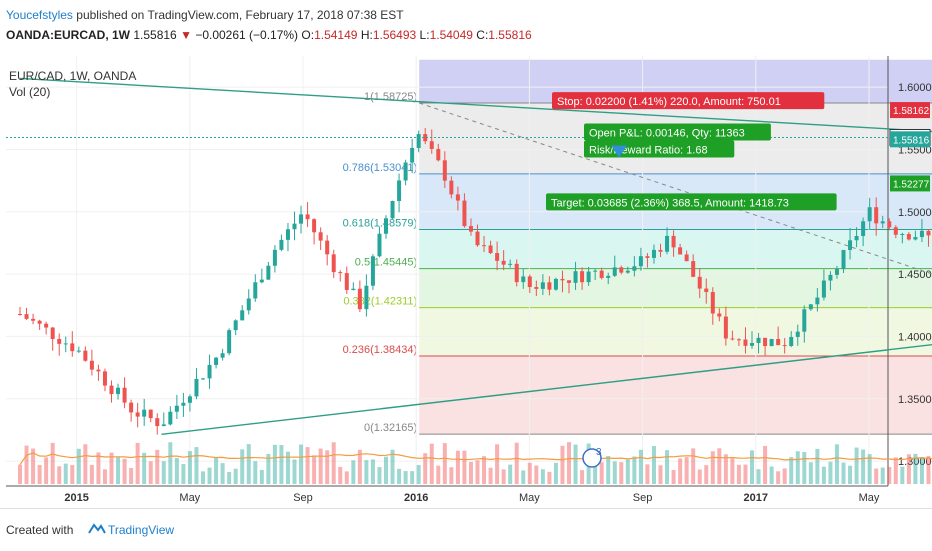  Describe the element at coordinates (72, 92) in the screenshot. I see `volume-legend: Vol (20)` at that location.